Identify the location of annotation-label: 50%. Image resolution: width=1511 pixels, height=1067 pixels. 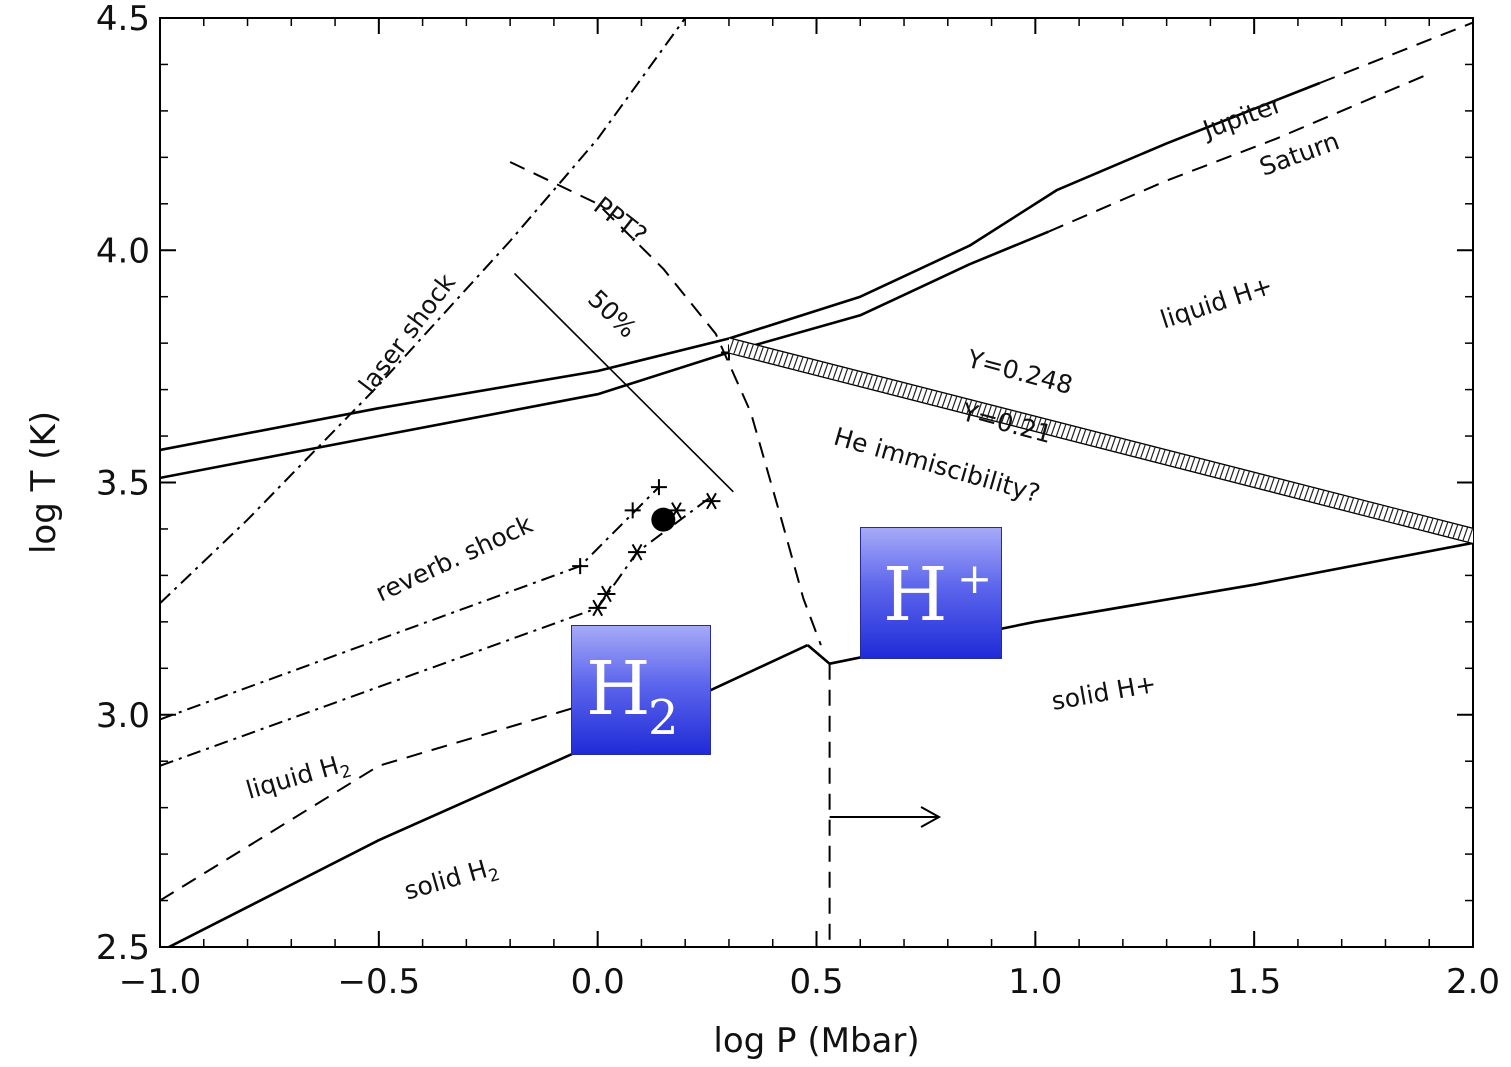
(612, 313).